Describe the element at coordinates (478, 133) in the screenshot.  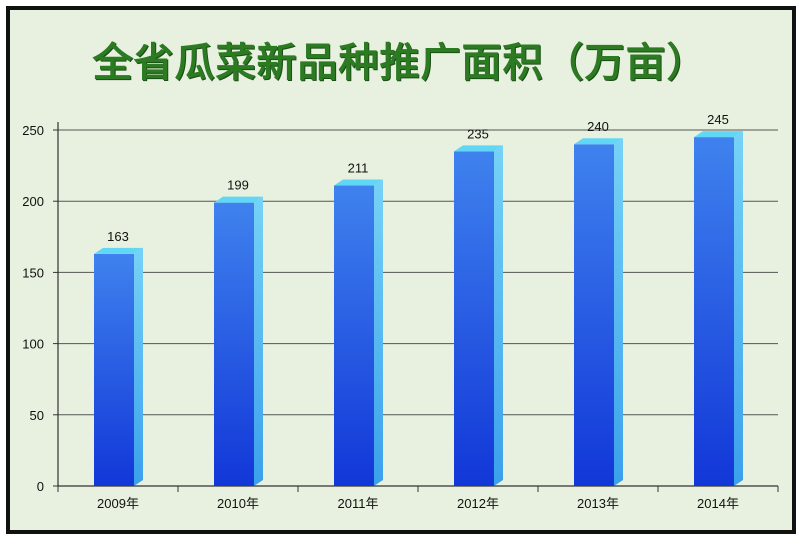
I see `data-label: 235` at that location.